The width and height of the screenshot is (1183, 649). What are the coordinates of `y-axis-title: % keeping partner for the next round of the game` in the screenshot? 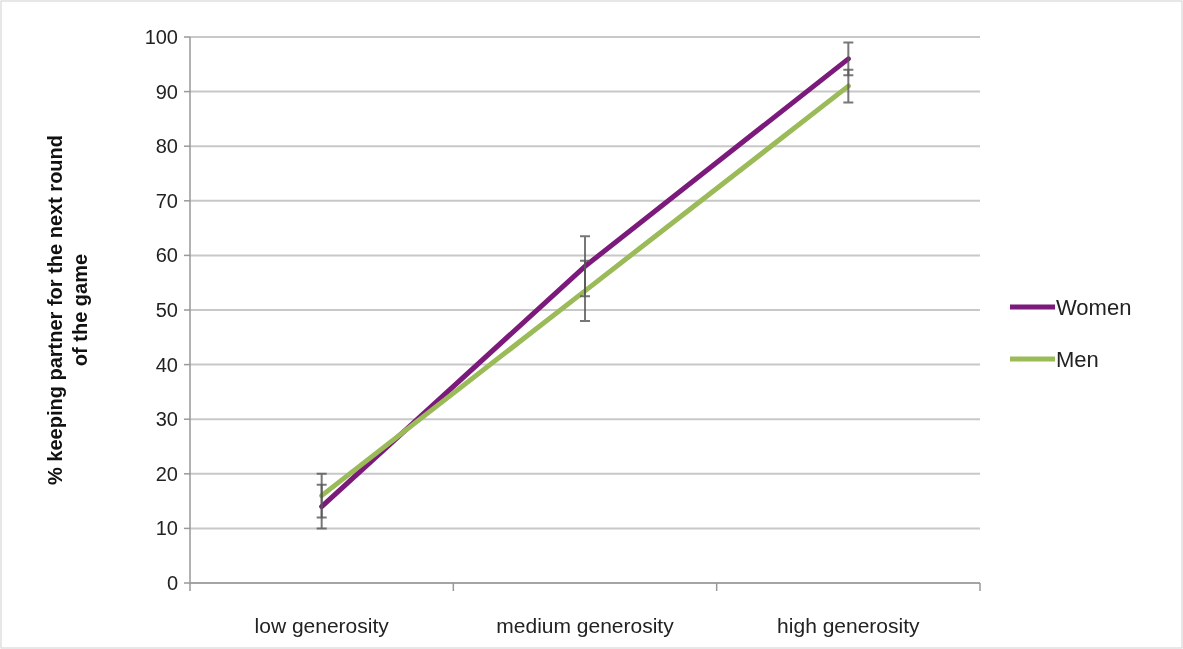 It's located at (67, 310).